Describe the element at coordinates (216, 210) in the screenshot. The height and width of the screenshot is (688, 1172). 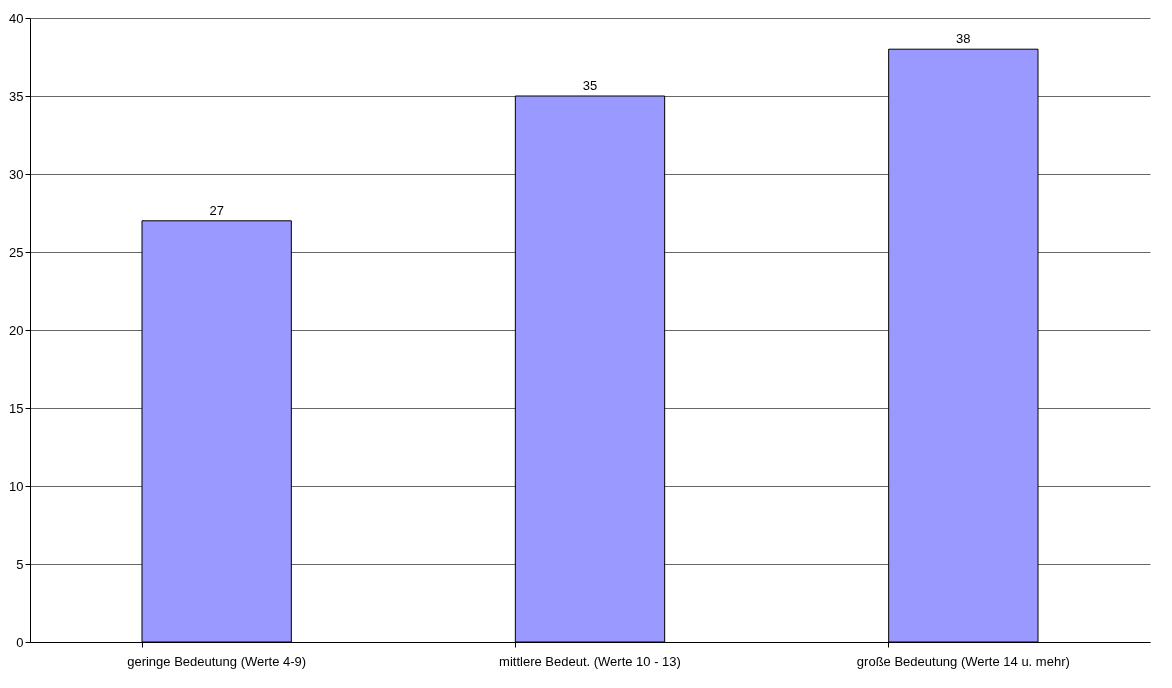
I see `data-label: 27` at that location.